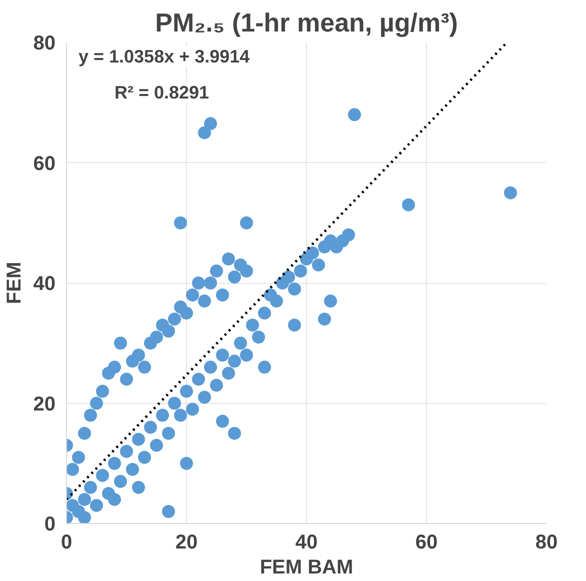 The image size is (586, 581). What do you see at coordinates (426, 543) in the screenshot?
I see `x-tick-label: 60` at bounding box center [426, 543].